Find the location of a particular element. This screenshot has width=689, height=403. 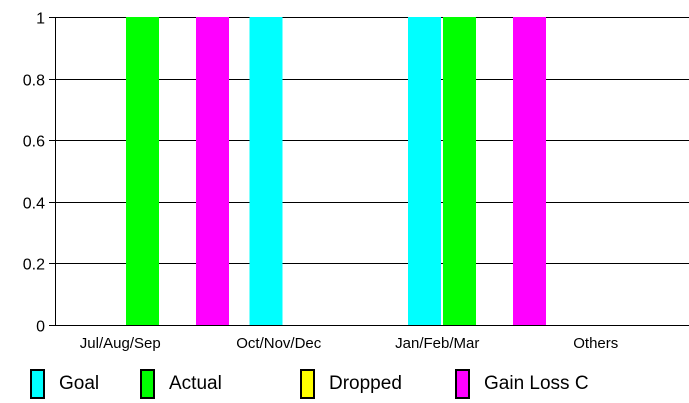

legend-item: Dropped is located at coordinates (351, 384).